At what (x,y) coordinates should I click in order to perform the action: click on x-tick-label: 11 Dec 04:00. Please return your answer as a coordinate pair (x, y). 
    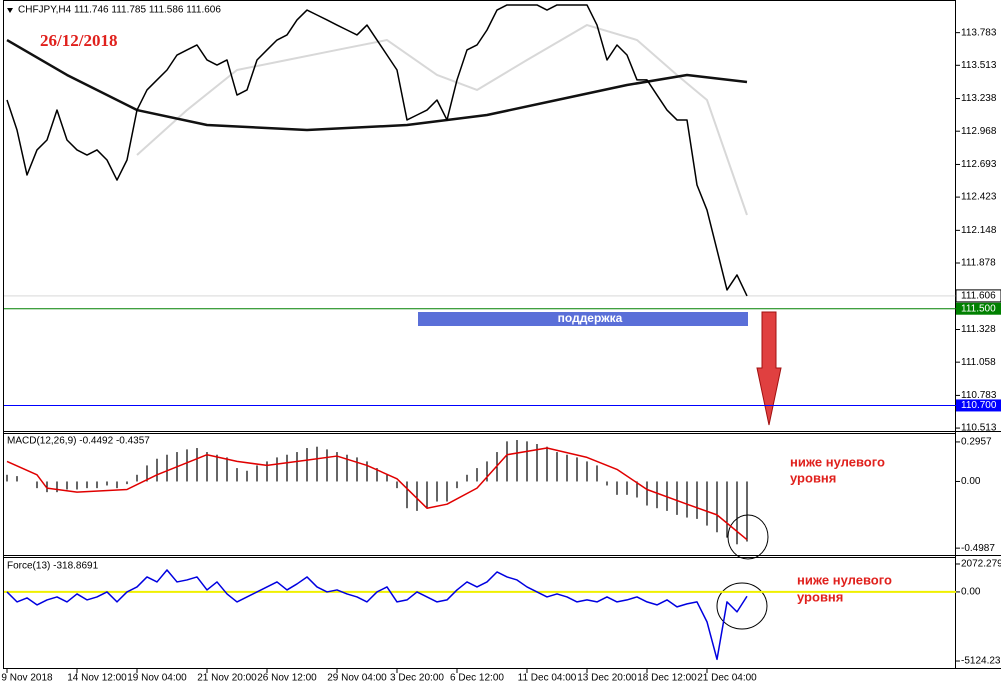
    Looking at the image, I should click on (547, 678).